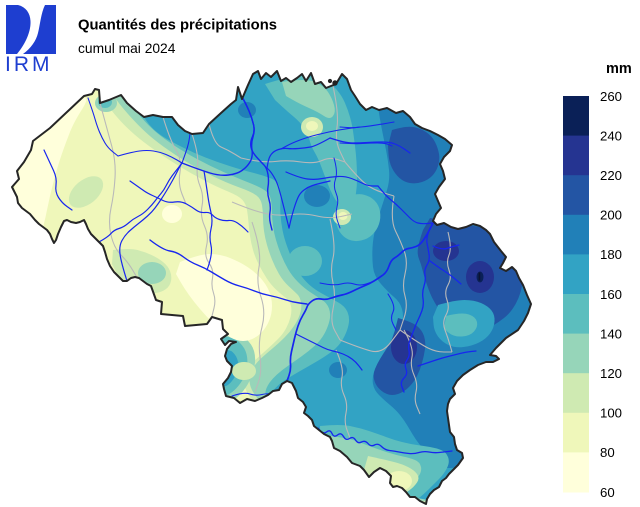 The width and height of the screenshot is (640, 507). I want to click on svg-text: cumul mai 2024, so click(127, 48).